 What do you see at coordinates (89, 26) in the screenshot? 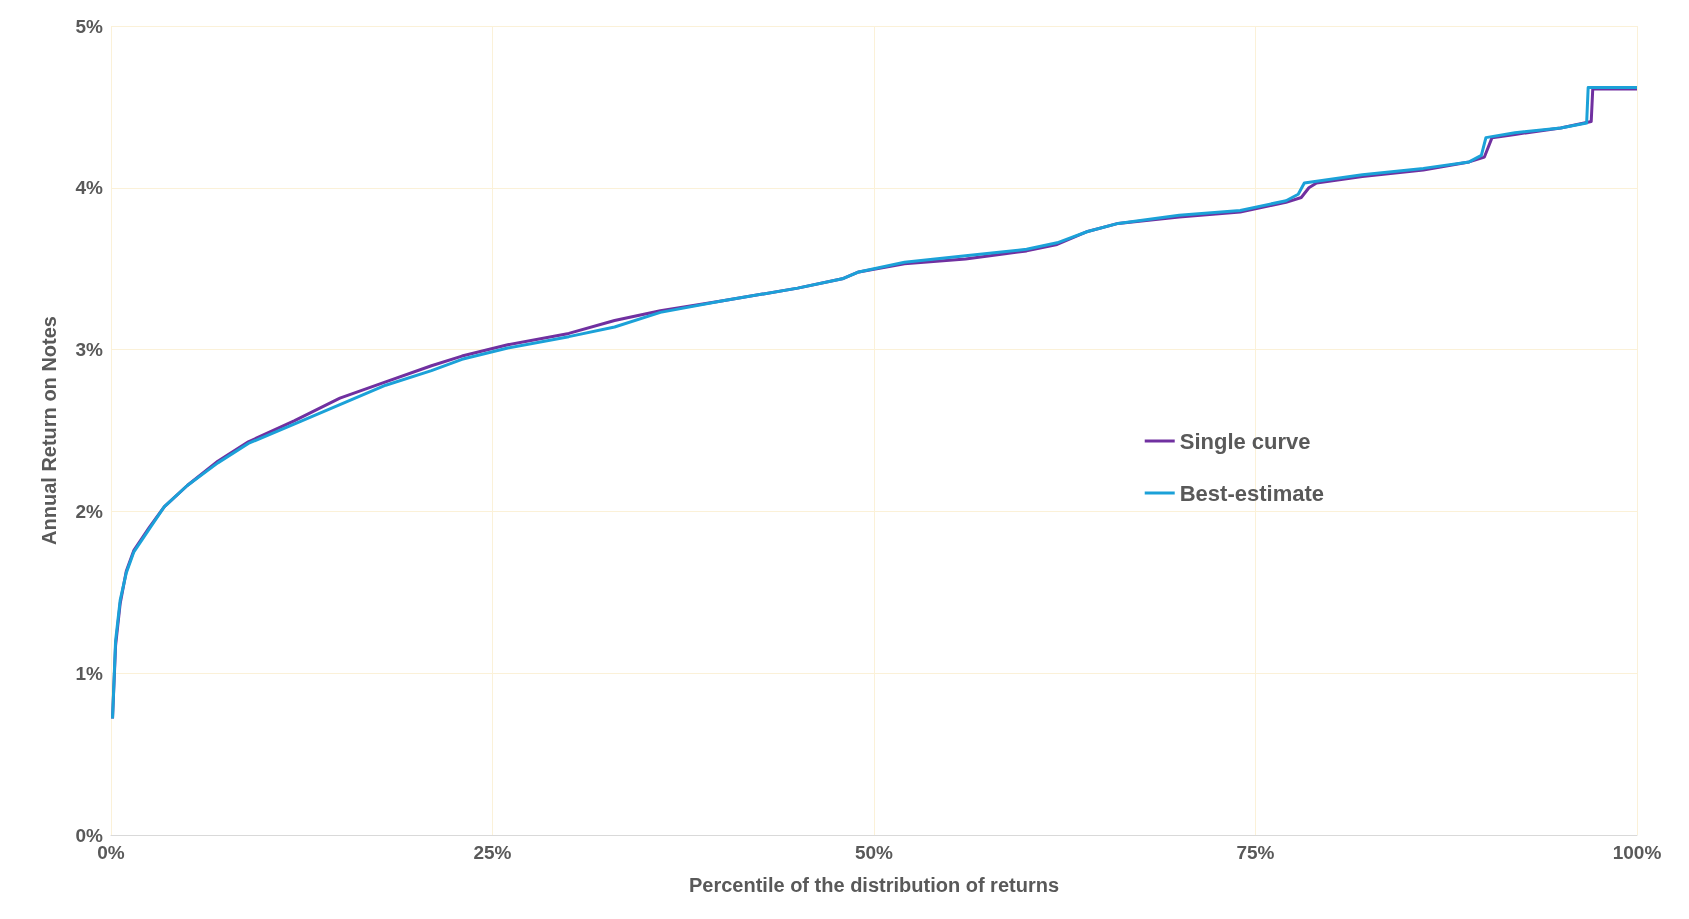
I see `y-tick-label: 5%` at bounding box center [89, 26].